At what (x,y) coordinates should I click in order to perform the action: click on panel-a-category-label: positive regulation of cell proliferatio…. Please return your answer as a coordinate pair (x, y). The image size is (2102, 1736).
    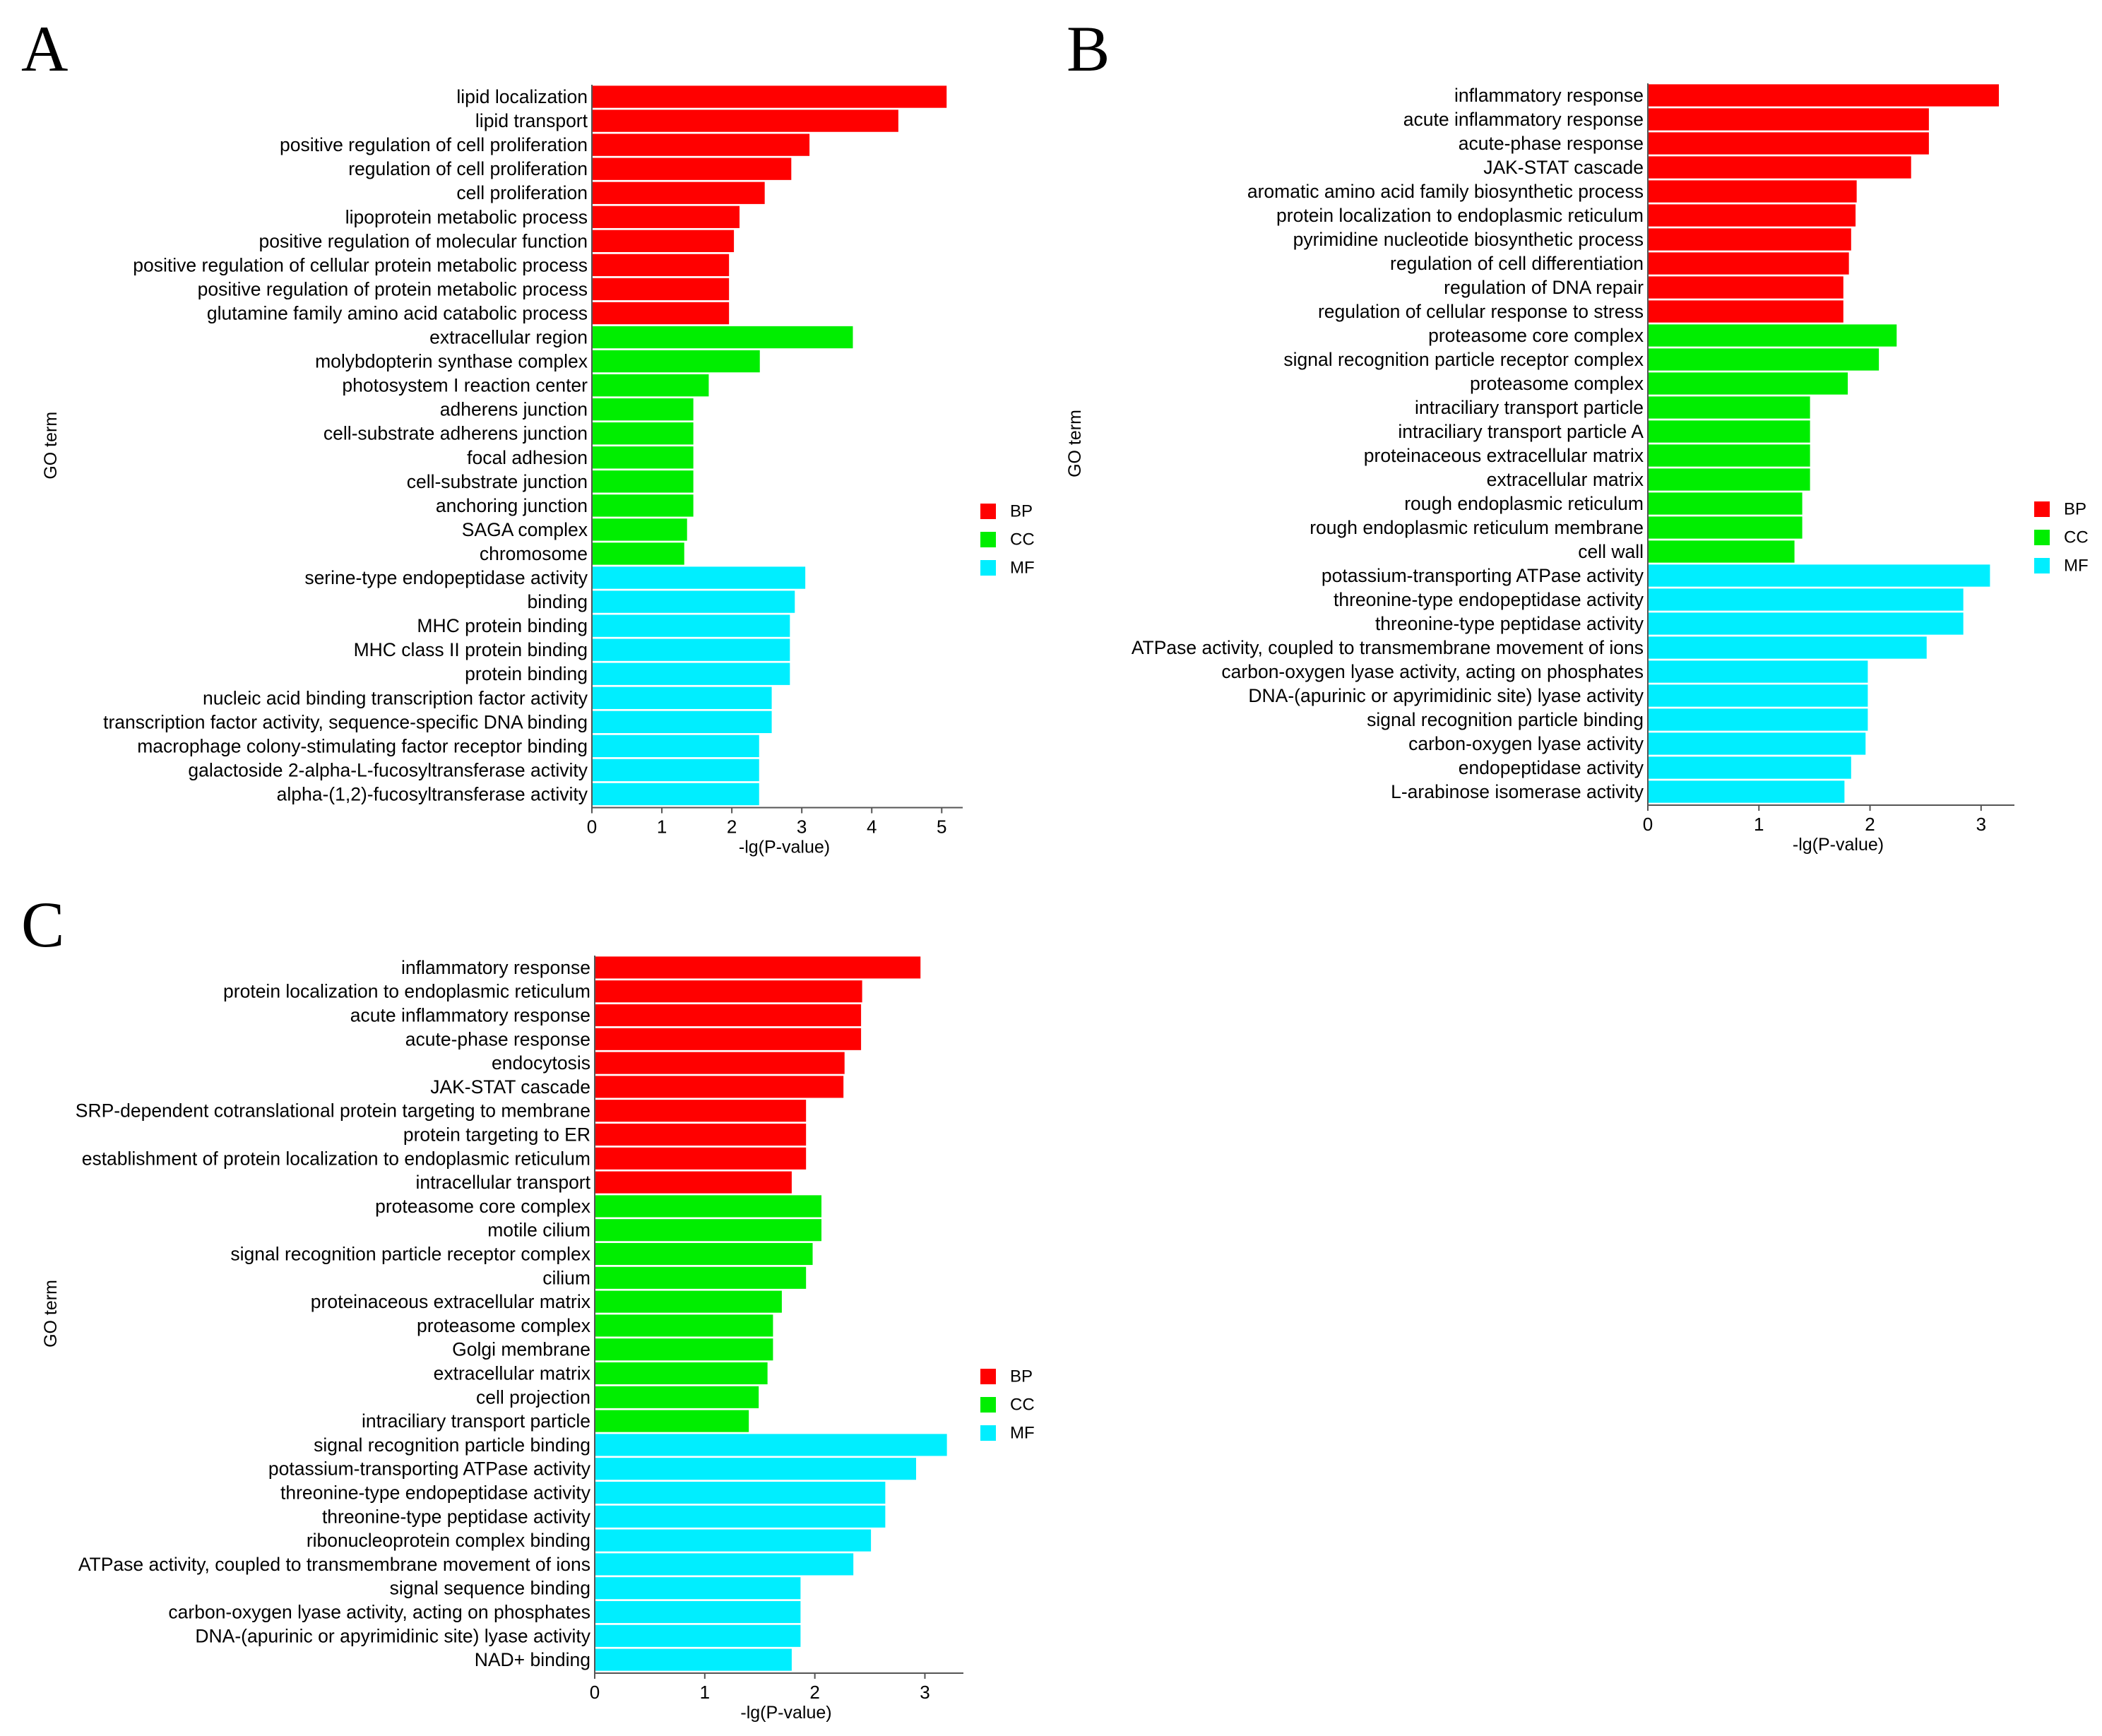
    Looking at the image, I should click on (434, 144).